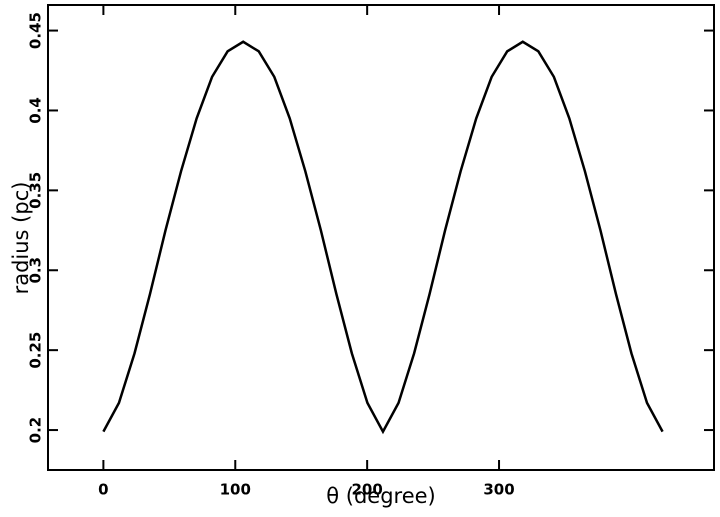 The height and width of the screenshot is (517, 720). I want to click on x-axis-label: θ (degree), so click(381, 496).